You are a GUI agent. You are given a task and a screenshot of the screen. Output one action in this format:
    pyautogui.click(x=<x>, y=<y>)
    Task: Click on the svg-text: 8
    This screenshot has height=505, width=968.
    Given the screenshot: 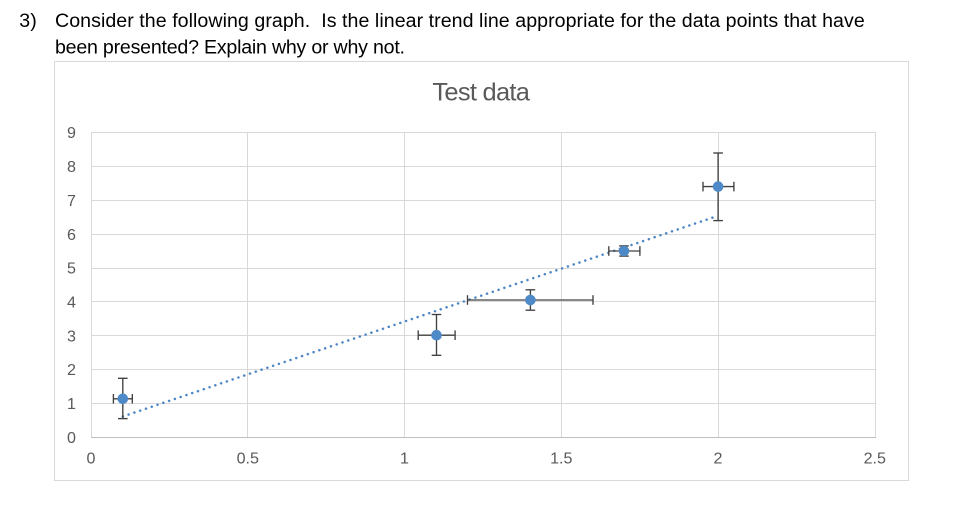 What is the action you would take?
    pyautogui.click(x=71, y=167)
    